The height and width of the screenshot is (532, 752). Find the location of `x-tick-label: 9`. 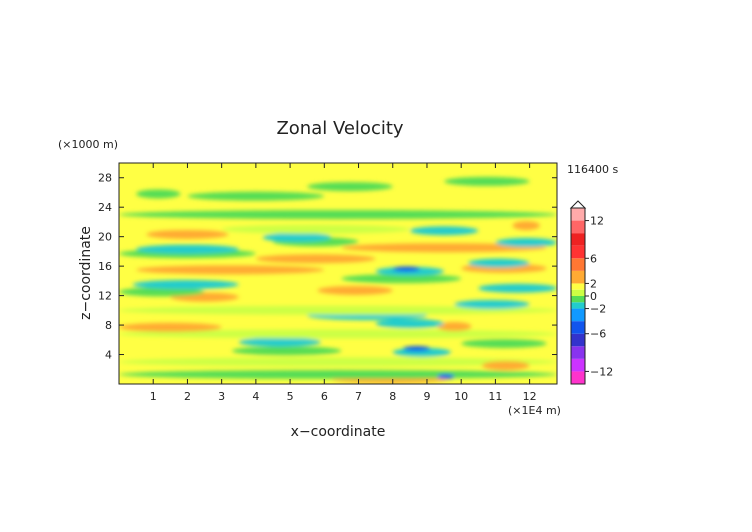

x-tick-label: 9 is located at coordinates (426, 396).